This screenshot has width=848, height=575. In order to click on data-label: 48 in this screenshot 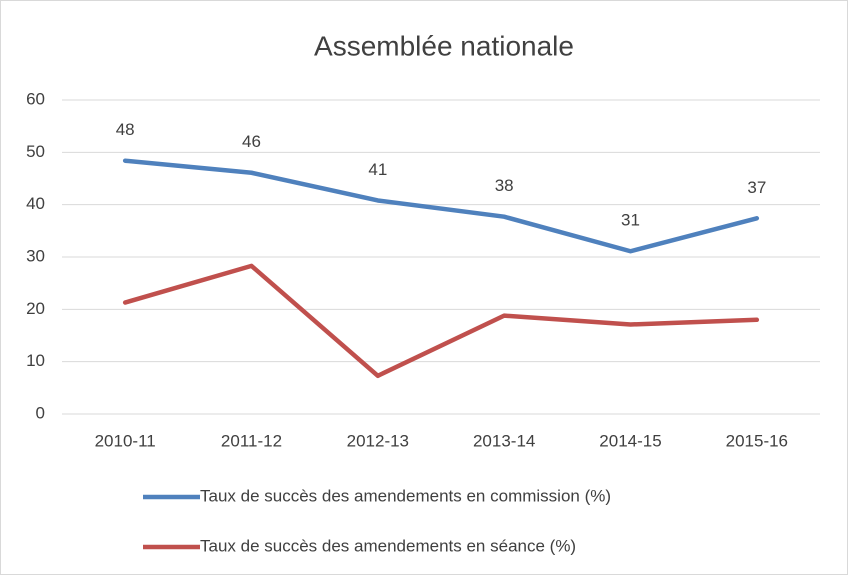, I will do `click(125, 129)`.